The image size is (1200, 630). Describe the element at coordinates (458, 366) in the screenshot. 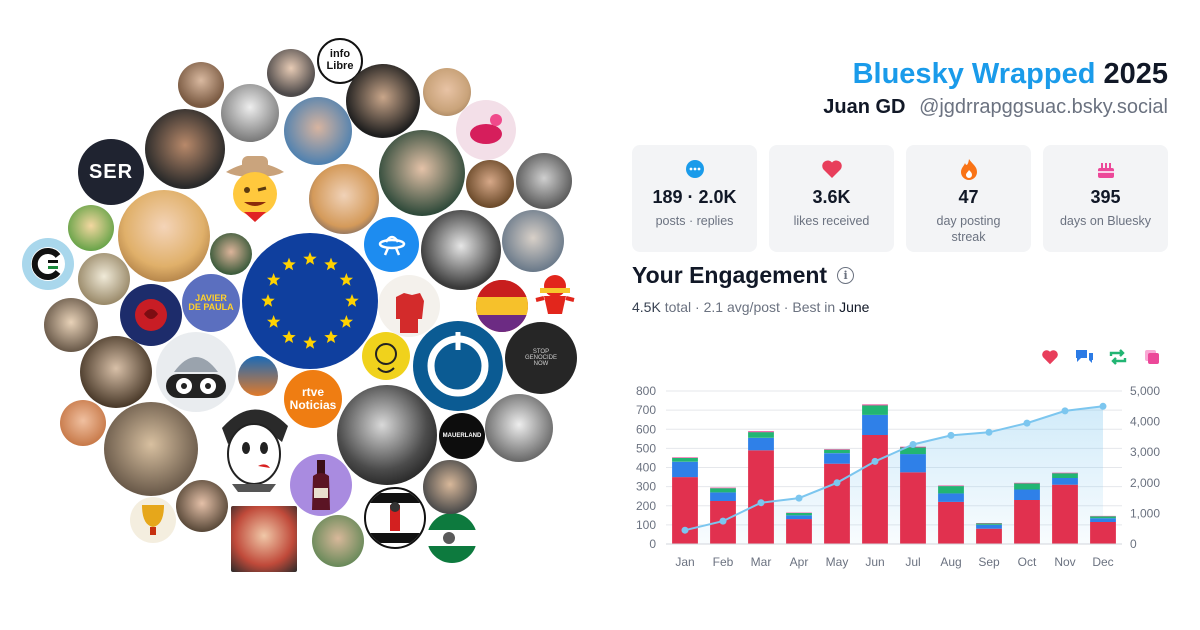

I see `avatar-blue-ring` at that location.